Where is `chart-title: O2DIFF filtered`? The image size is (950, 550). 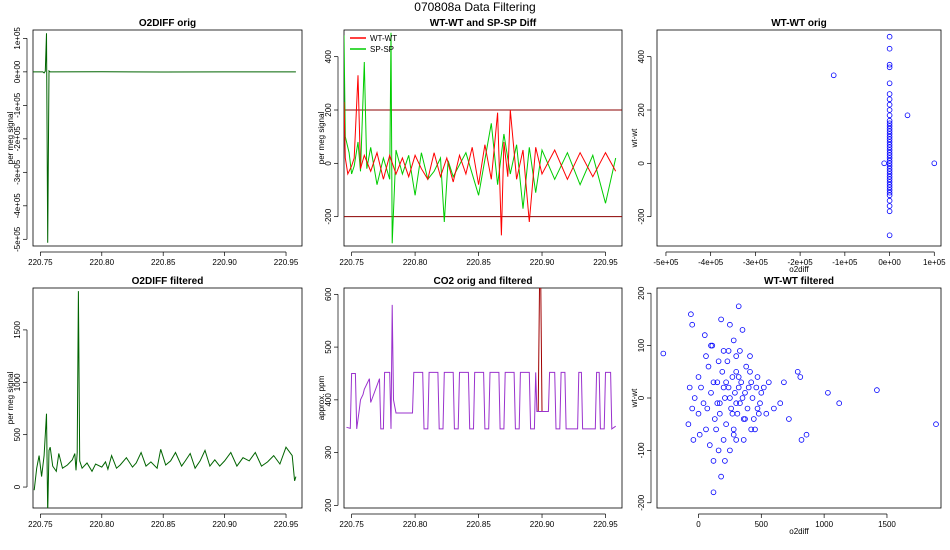 chart-title: O2DIFF filtered is located at coordinates (168, 281).